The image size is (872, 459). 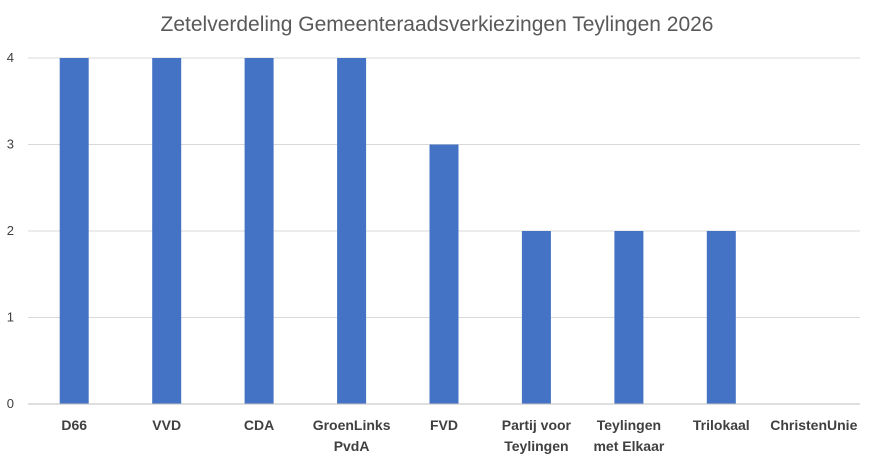 I want to click on x-tick-label-line: ChristenUnie, so click(x=813, y=425).